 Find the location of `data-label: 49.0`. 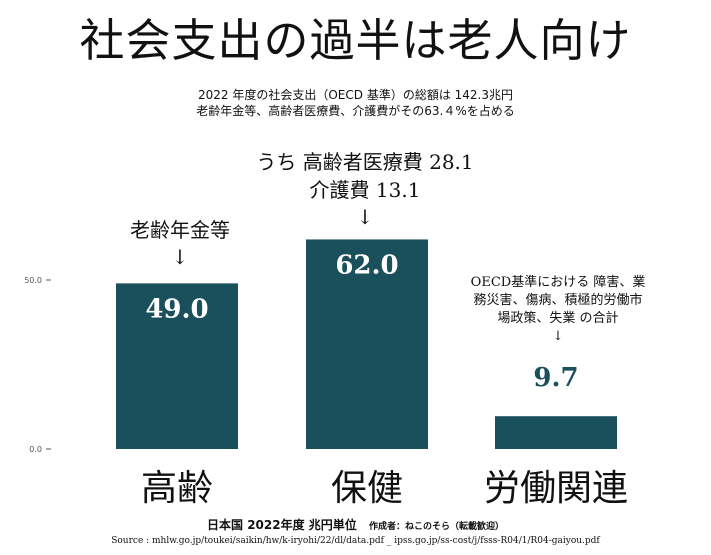

data-label: 49.0 is located at coordinates (176, 309).